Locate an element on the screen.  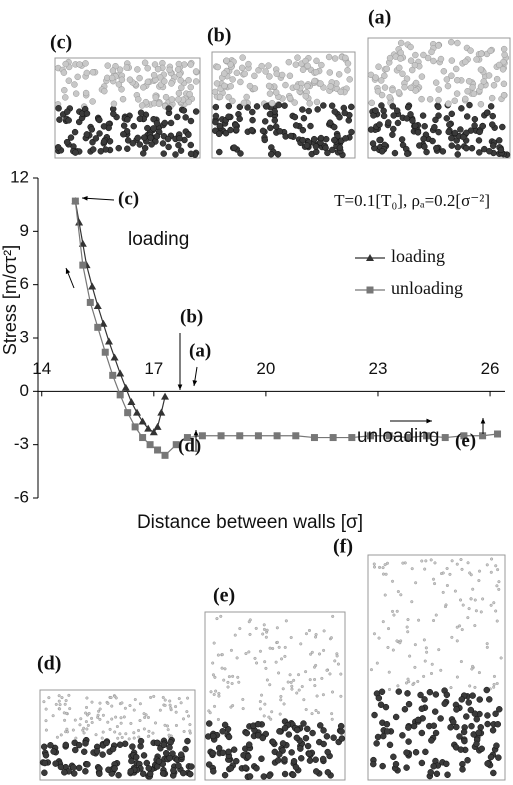
y-tick-label: 6 is located at coordinates (24, 283).